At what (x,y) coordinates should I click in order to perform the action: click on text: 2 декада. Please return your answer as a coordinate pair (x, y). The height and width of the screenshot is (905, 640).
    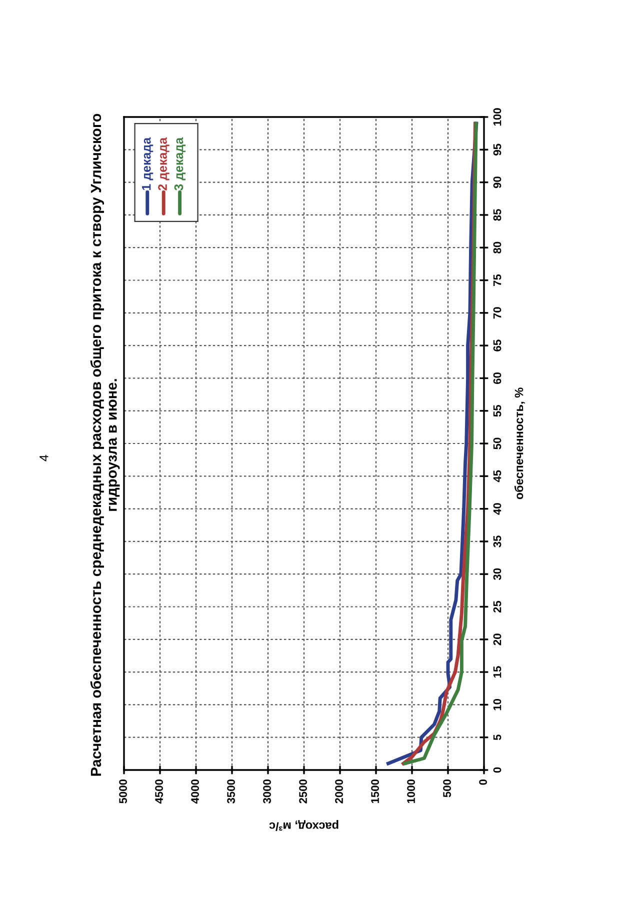
    Looking at the image, I should click on (164, 163).